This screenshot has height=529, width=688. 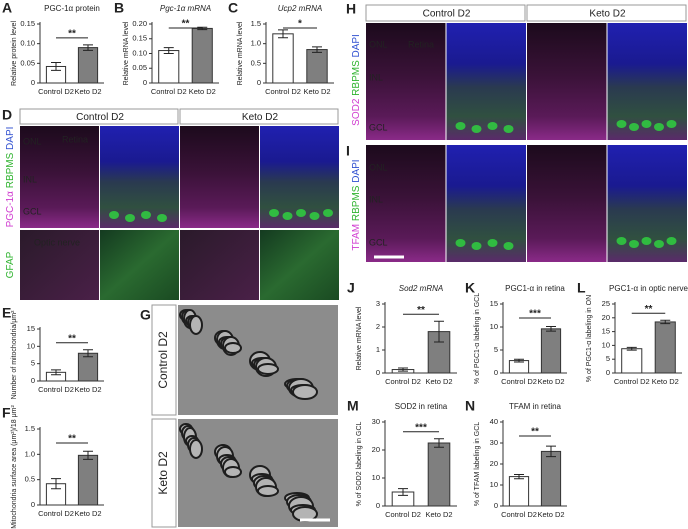 I want to click on panel-letter: B, so click(x=119, y=8).